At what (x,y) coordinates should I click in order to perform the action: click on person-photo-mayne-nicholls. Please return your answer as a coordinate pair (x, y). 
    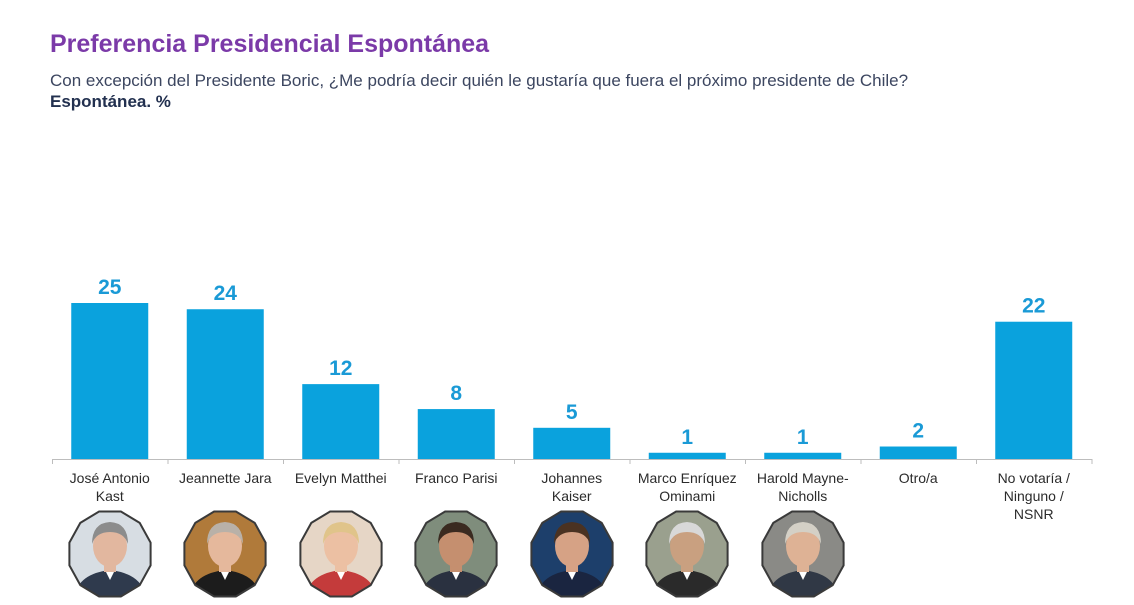
    Looking at the image, I should click on (803, 554).